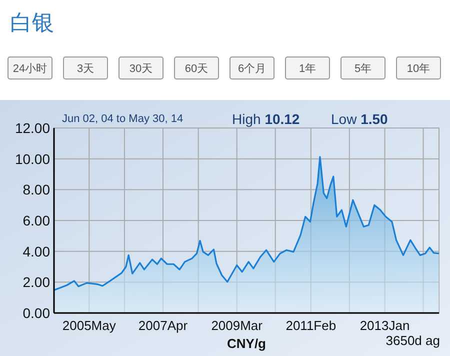 Image resolution: width=450 pixels, height=356 pixels. Describe the element at coordinates (413, 340) in the screenshot. I see `text: 3650d ag` at that location.